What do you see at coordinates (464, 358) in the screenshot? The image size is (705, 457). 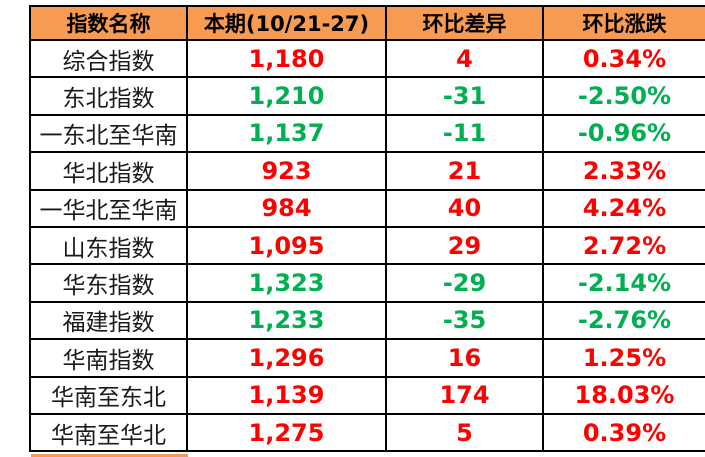 I see `wow-difference-cell: 16` at bounding box center [464, 358].